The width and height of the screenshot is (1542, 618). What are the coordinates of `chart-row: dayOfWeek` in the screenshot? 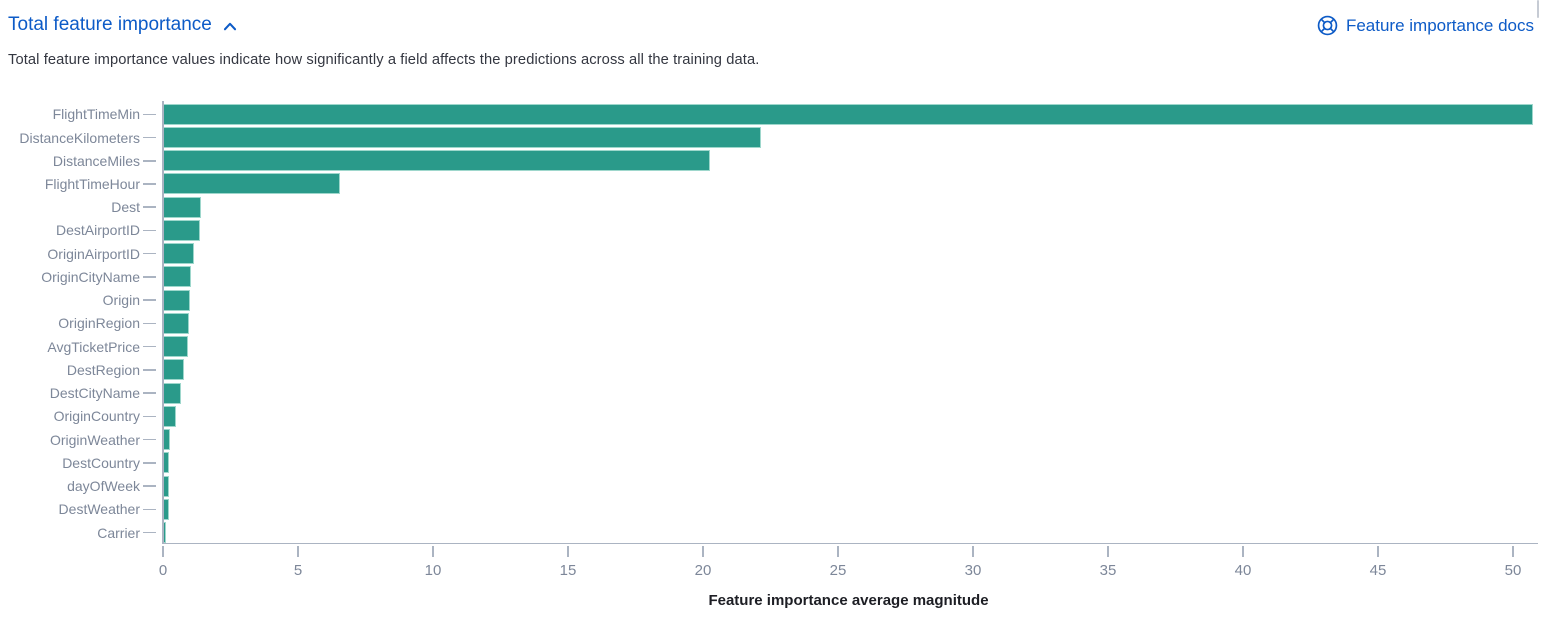 It's located at (771, 485).